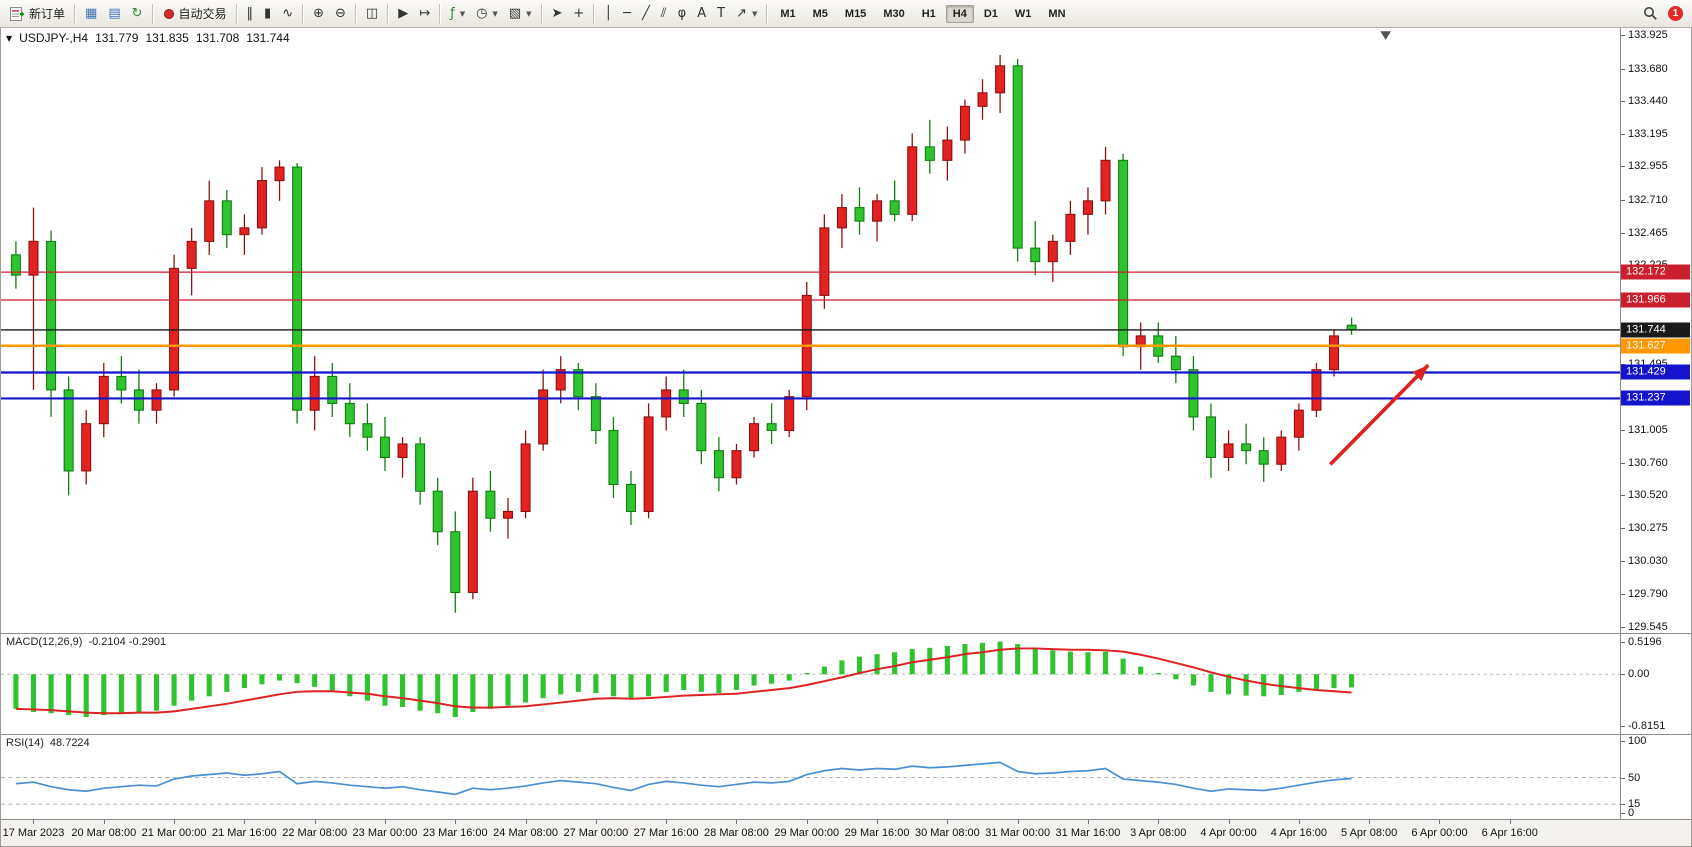 Image resolution: width=1692 pixels, height=847 pixels. What do you see at coordinates (596, 833) in the screenshot?
I see `time-axis-label: 27 Mar 00:00` at bounding box center [596, 833].